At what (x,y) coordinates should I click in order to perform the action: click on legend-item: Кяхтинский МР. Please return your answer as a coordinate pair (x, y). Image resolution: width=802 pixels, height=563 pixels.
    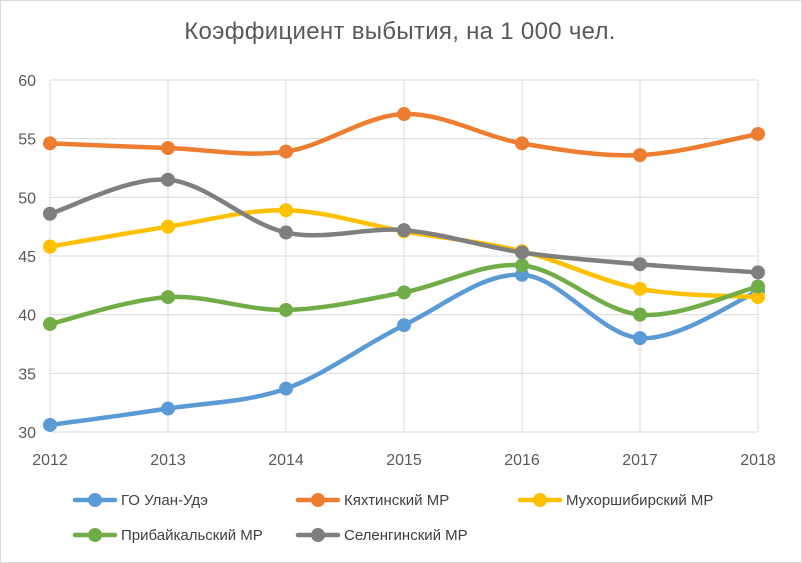
    Looking at the image, I should click on (372, 500).